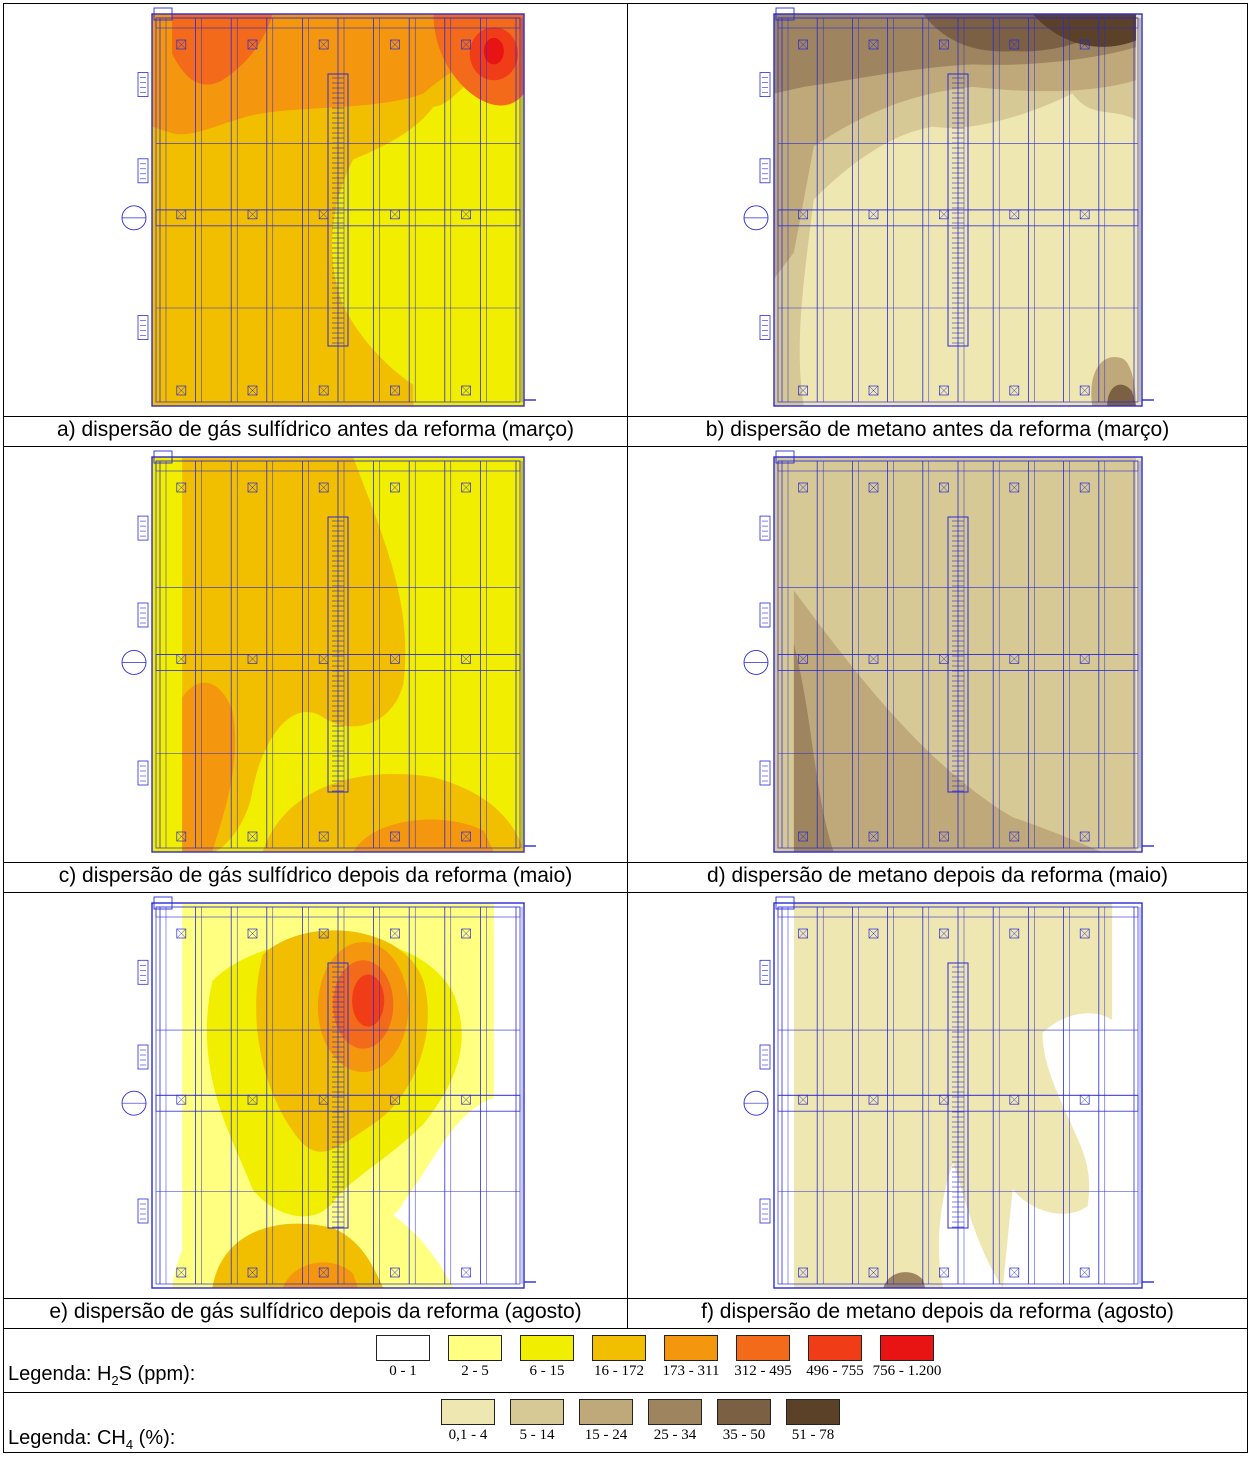 This screenshot has width=1251, height=1469. Describe the element at coordinates (835, 1371) in the screenshot. I see `legend-h2s-range-label: 496 - 755` at that location.